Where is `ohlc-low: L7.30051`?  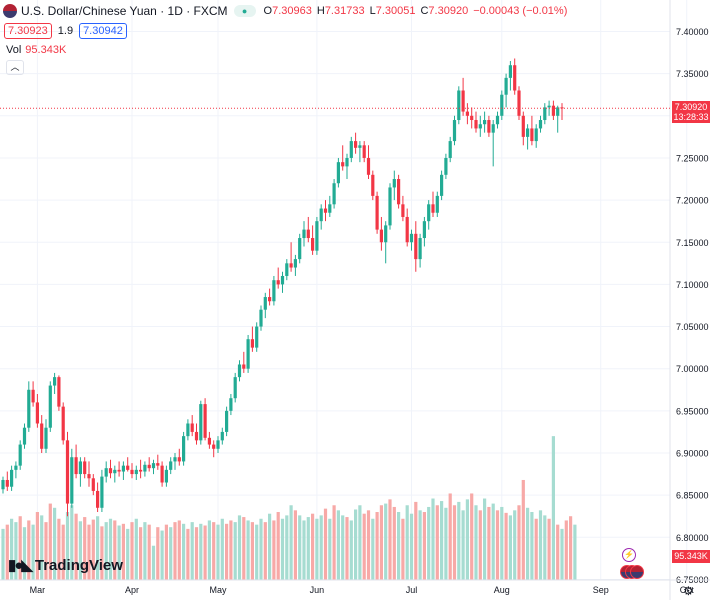
ohlc-low: L7.30051 is located at coordinates (392, 11).